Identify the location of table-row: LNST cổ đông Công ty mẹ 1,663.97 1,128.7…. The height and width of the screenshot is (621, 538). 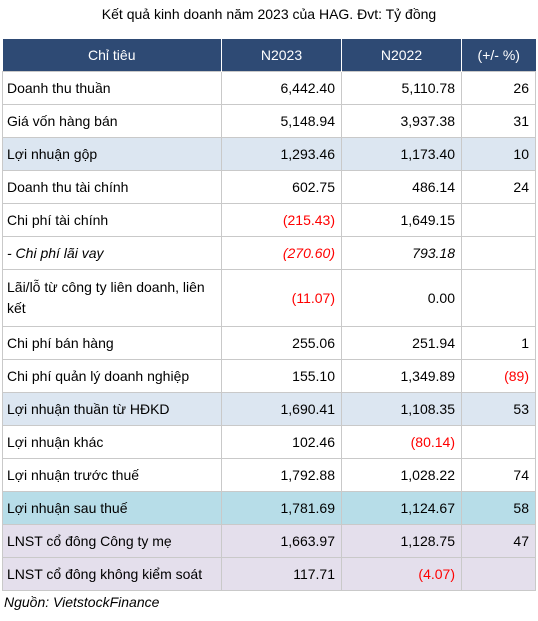
(269, 541).